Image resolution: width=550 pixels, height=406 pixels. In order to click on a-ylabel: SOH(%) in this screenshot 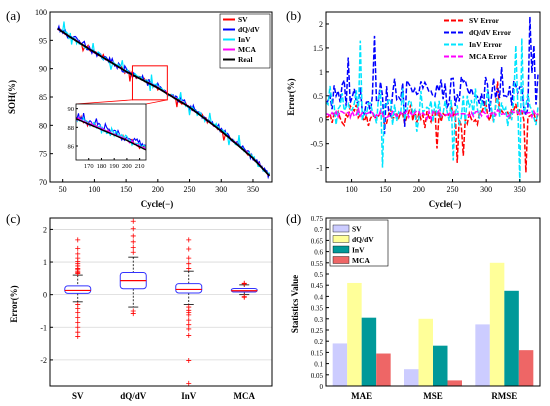, I will do `click(12, 97)`.